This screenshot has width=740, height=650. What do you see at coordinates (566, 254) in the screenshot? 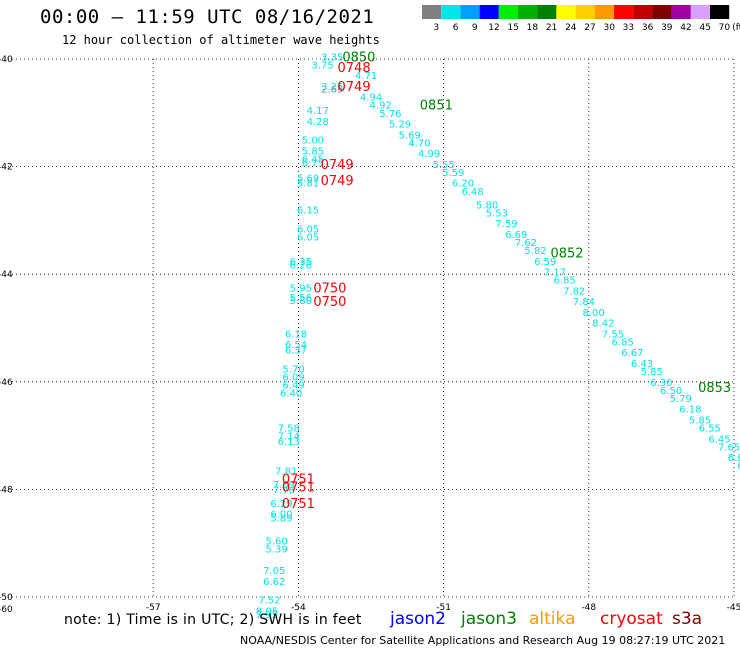
I see `pass-time-label: 0852` at bounding box center [566, 254].